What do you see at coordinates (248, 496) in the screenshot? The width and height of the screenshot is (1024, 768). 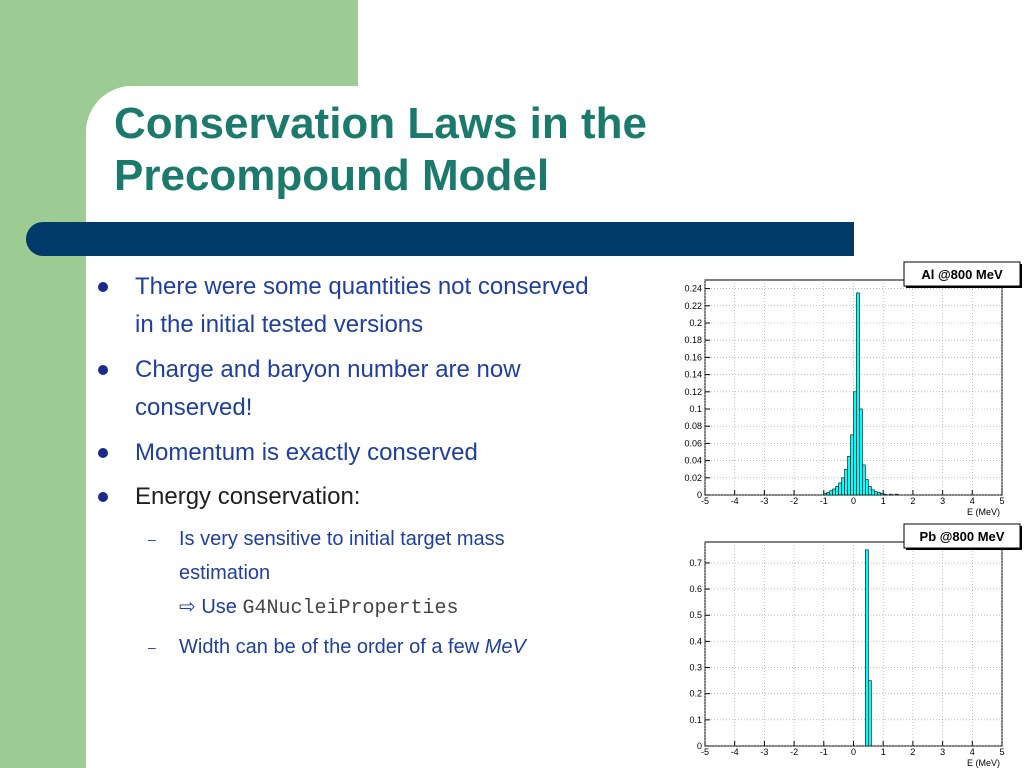 I see `bullet-text: Energy conservation:` at bounding box center [248, 496].